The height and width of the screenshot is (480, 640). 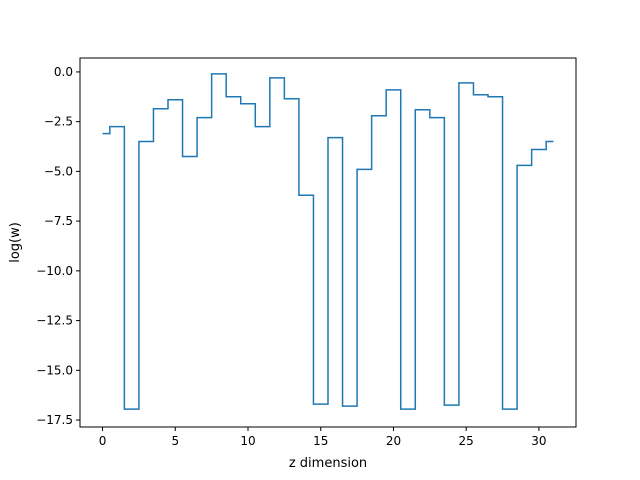 What do you see at coordinates (58, 221) in the screenshot?
I see `y-tick-label: −7.5` at bounding box center [58, 221].